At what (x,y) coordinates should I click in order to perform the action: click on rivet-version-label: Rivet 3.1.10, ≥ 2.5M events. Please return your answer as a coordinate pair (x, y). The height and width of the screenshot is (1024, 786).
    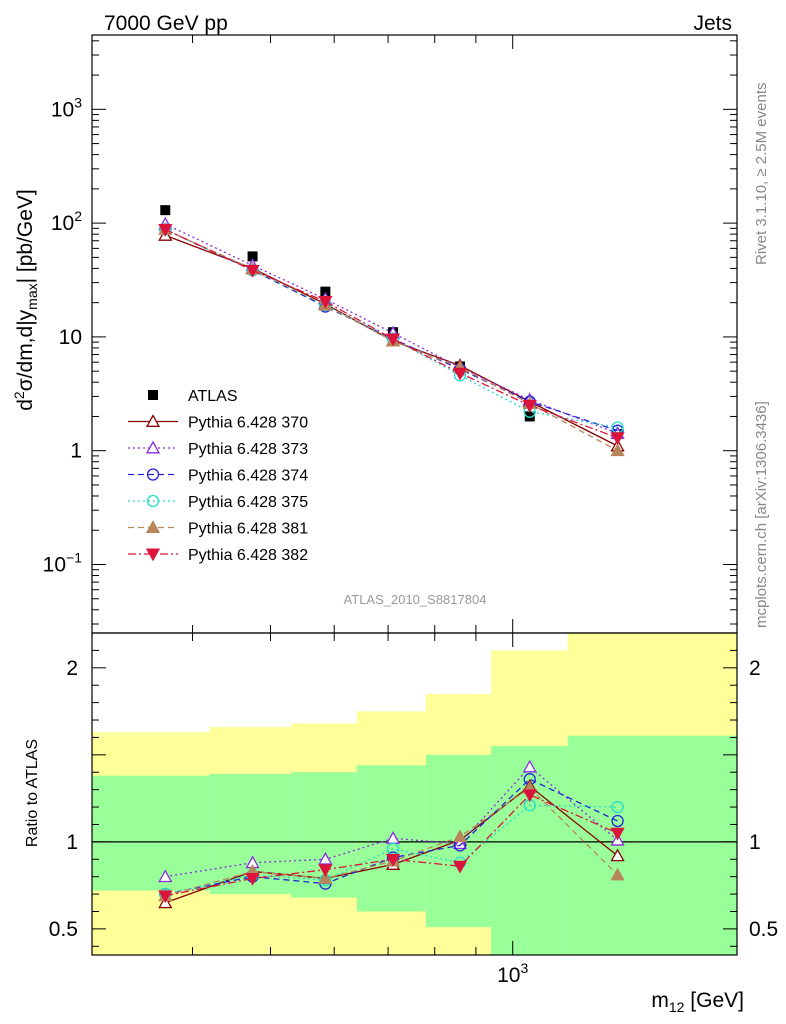
    Looking at the image, I should click on (761, 174).